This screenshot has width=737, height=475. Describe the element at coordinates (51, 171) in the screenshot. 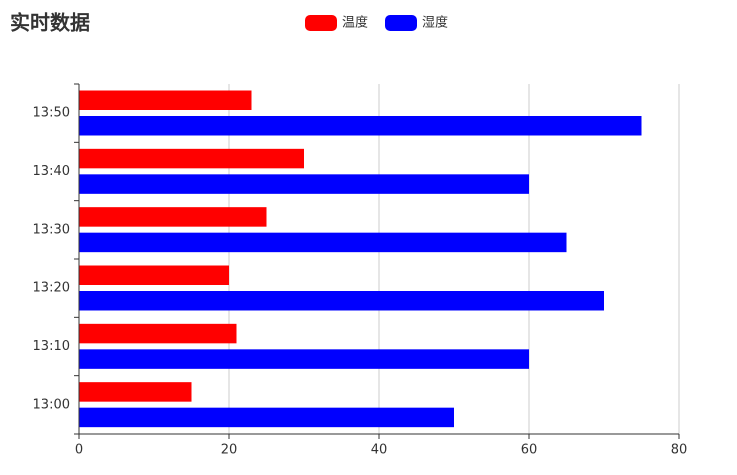

I see `y-tick-label: 13:40` at that location.